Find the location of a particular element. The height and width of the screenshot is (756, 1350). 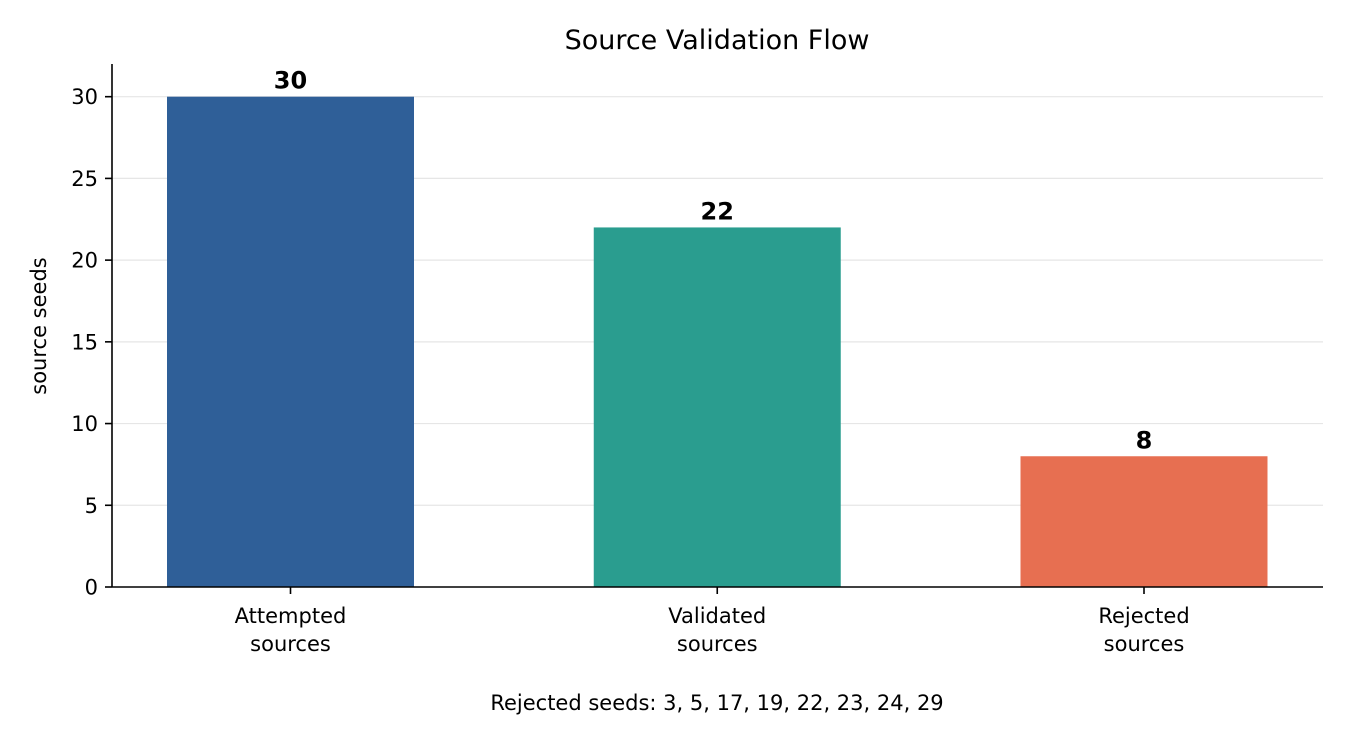

x-tick-label: Attempted is located at coordinates (291, 616).